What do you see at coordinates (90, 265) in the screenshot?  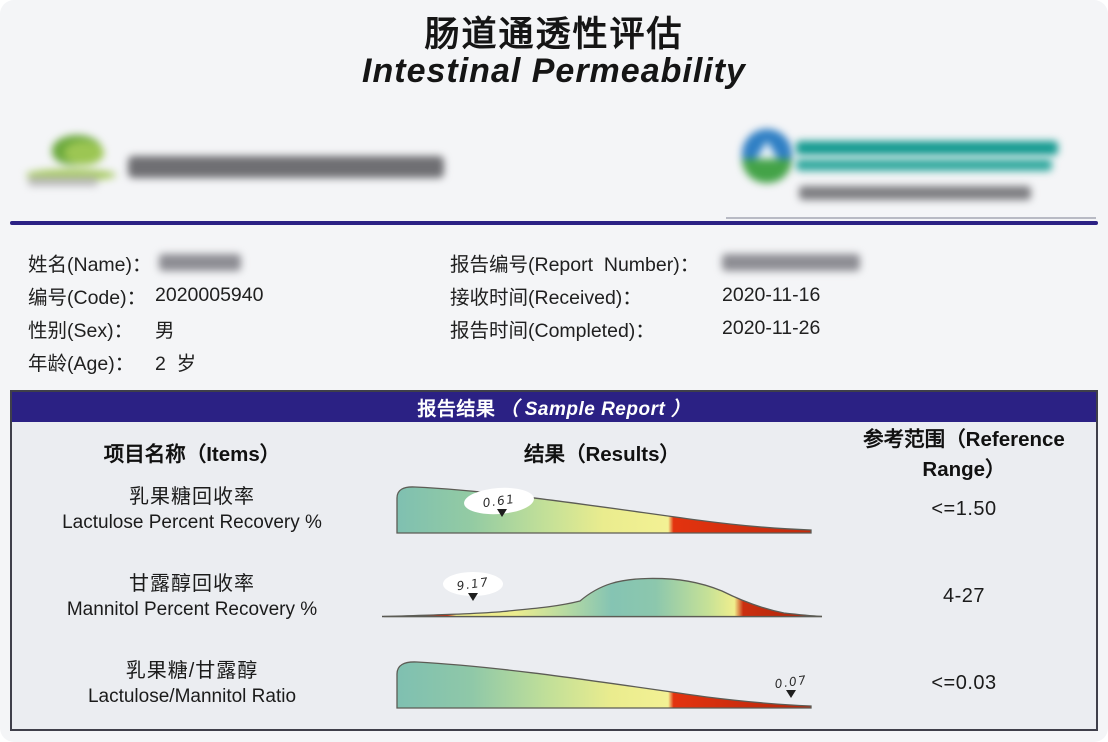 I see `name-label: 姓名(Name)：` at bounding box center [90, 265].